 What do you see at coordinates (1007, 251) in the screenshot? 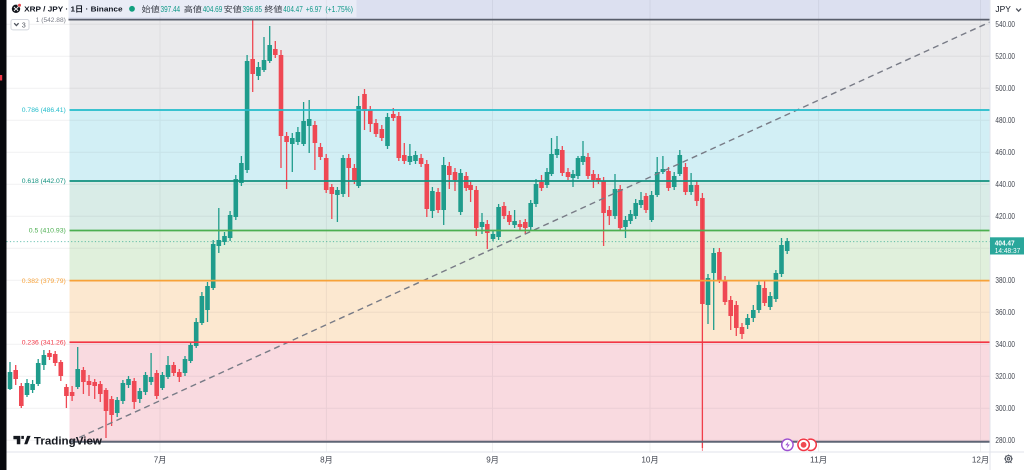
I see `svg-text: 14:48:37` at bounding box center [1007, 251].